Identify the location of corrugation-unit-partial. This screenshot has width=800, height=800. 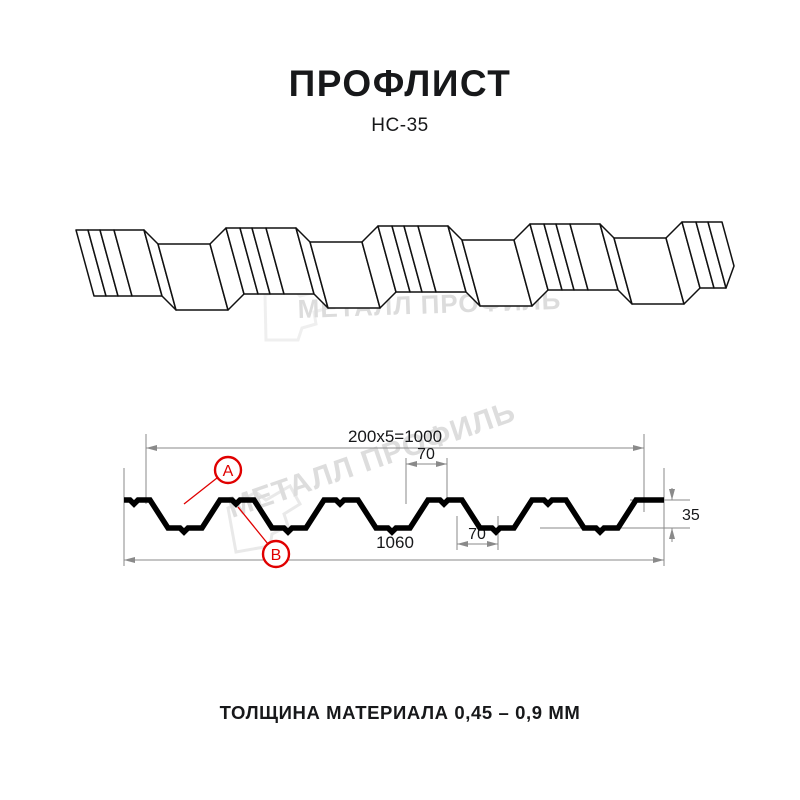
(708, 255).